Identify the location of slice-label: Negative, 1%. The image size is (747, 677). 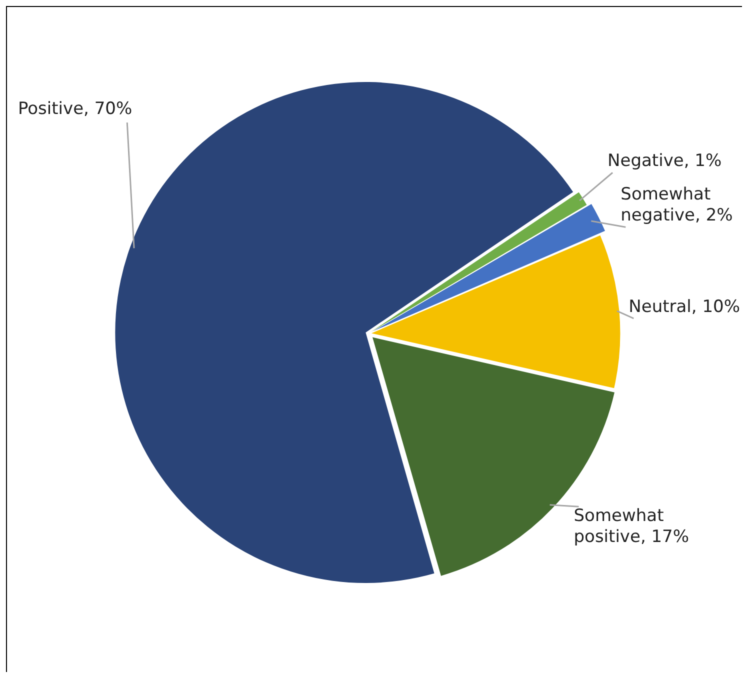
(665, 161).